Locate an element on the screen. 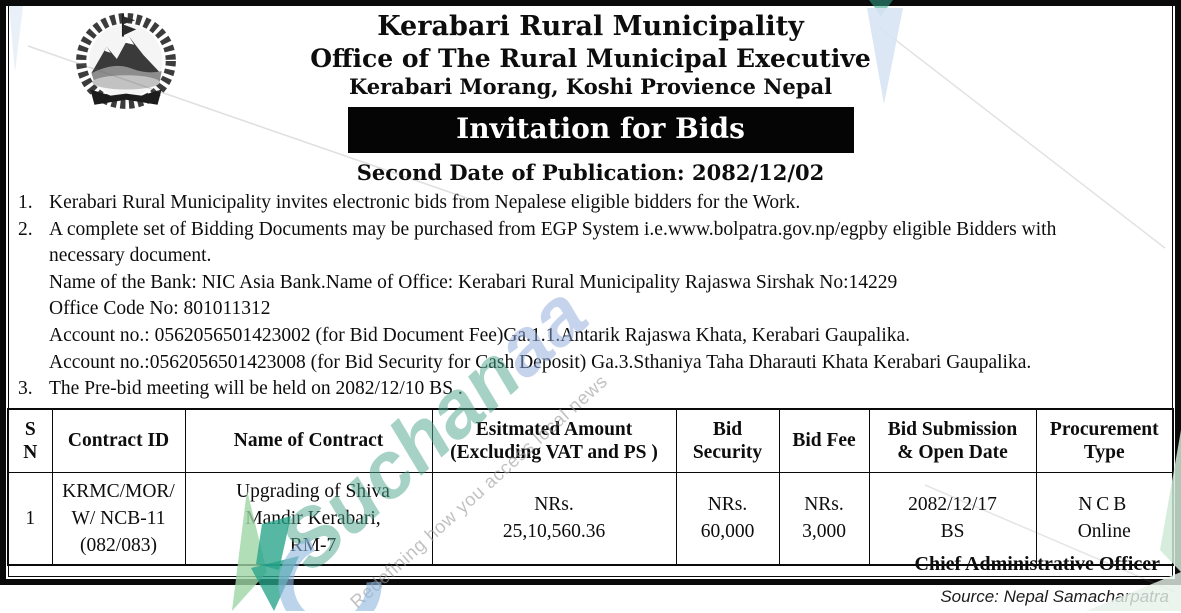 This screenshot has height=613, width=1181. header-contract-id: Contract ID is located at coordinates (118, 440).